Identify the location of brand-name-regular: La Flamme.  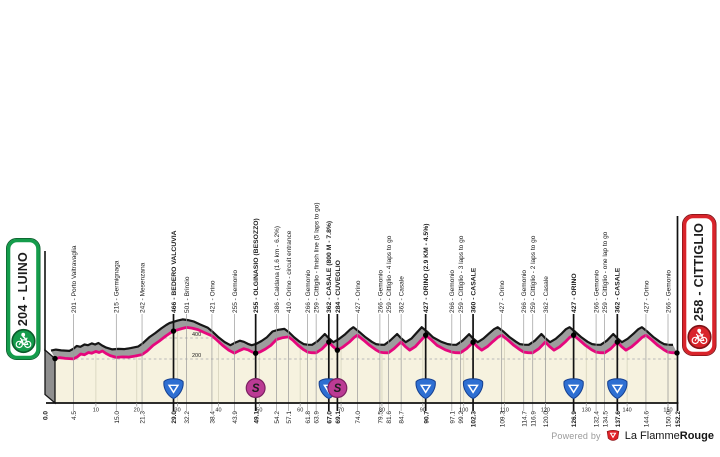
(652, 436).